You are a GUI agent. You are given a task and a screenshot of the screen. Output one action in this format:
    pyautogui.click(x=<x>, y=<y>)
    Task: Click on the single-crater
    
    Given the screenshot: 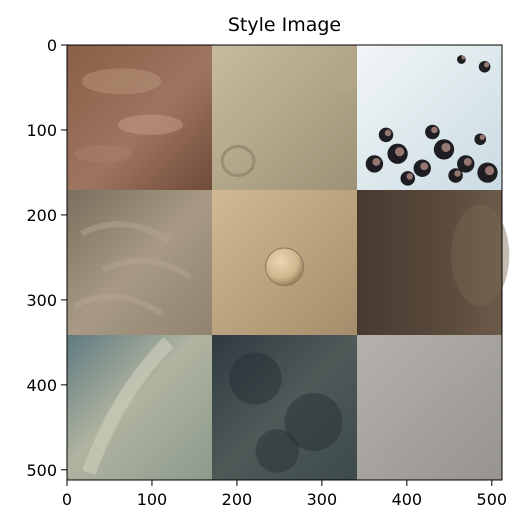 What is the action you would take?
    pyautogui.click(x=284, y=267)
    